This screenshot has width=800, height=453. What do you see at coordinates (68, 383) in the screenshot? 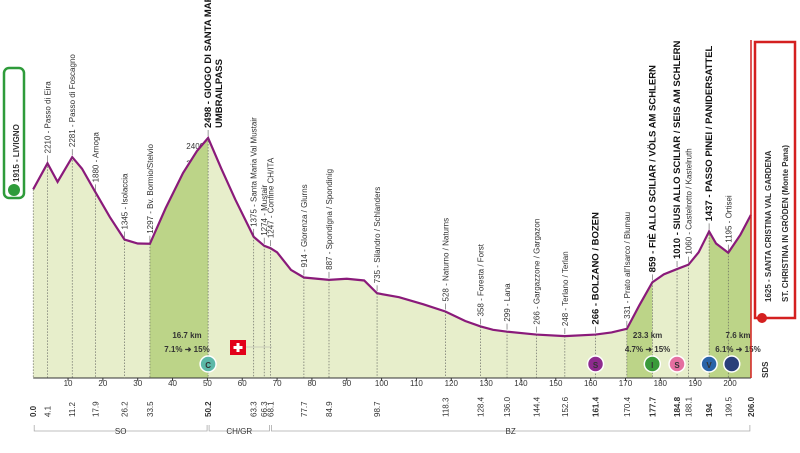
I see `x-tick-label: 10` at bounding box center [68, 383].